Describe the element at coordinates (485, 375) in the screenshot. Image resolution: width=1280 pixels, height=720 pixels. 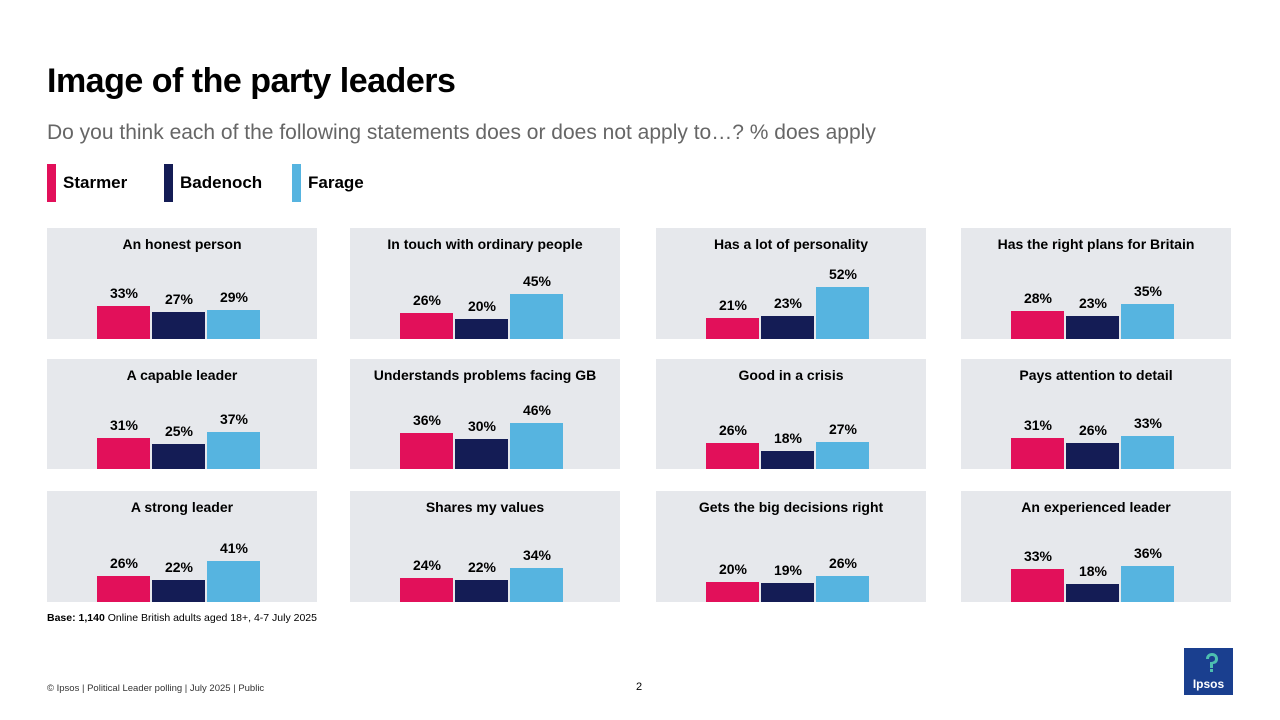
I see `panel-label: Understands problems facing GB` at that location.